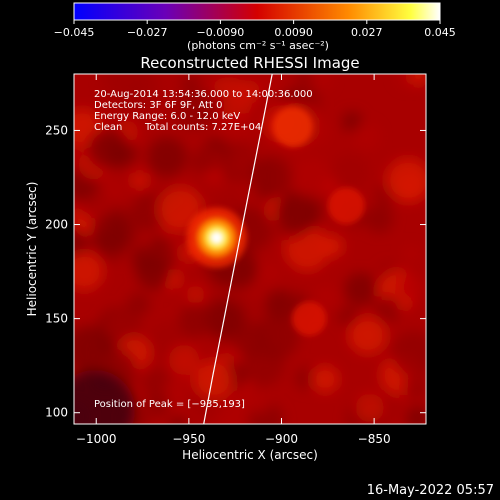  What do you see at coordinates (202, 127) in the screenshot?
I see `info-total-counts: Total counts: 7.27E+04` at bounding box center [202, 127].